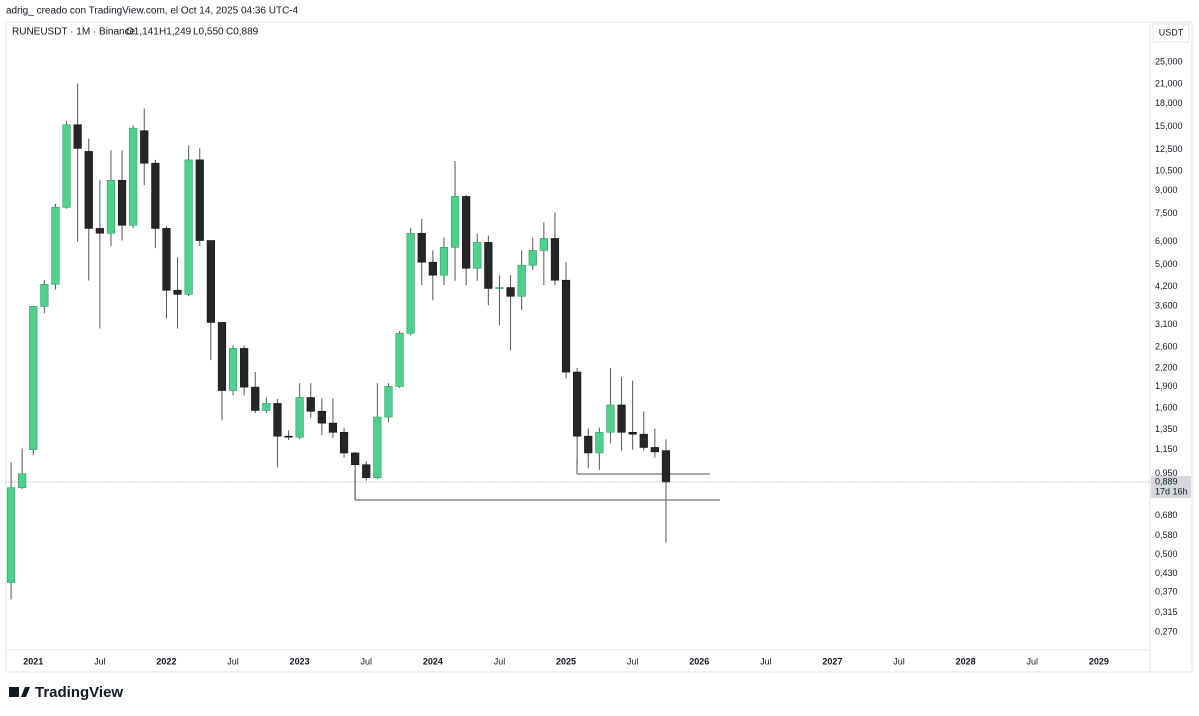 The height and width of the screenshot is (716, 1199). What do you see at coordinates (1166, 190) in the screenshot?
I see `y-tick-label: 9,000` at bounding box center [1166, 190].